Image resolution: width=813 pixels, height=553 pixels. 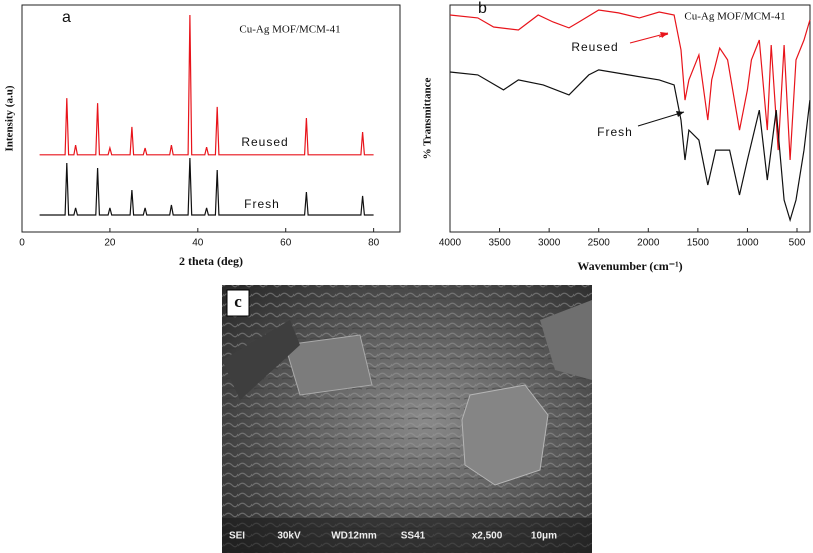 I want to click on x-axis-label: 2 theta (deg), so click(x=211, y=261).